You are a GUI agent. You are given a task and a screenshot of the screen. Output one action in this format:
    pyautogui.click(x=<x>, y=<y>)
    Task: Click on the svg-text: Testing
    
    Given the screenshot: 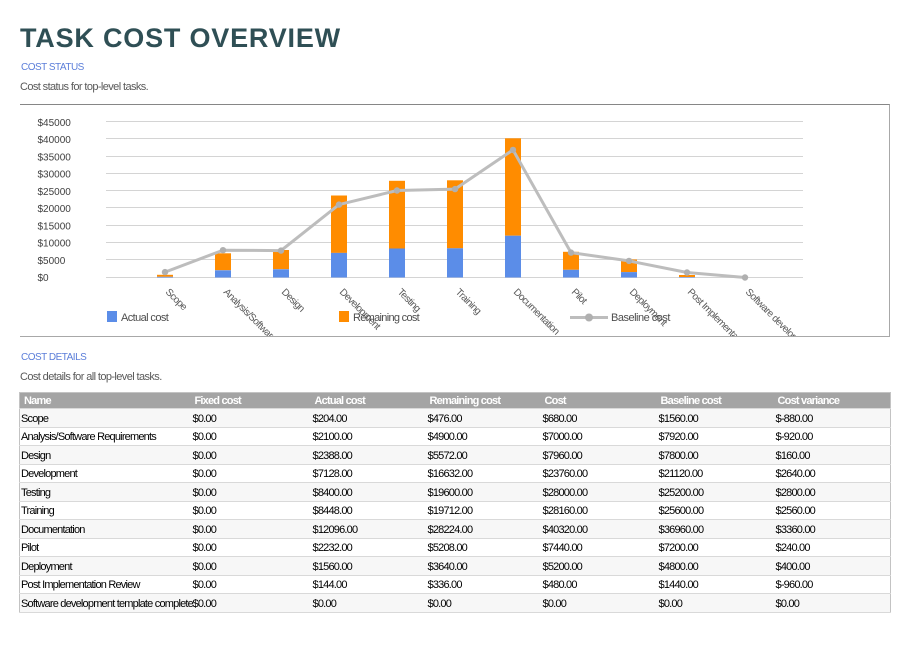 What is the action you would take?
    pyautogui.click(x=408, y=300)
    